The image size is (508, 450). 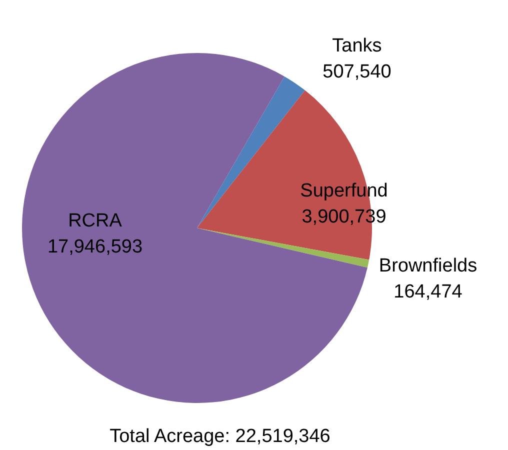 What do you see at coordinates (357, 71) in the screenshot?
I see `data-label: 507,540` at bounding box center [357, 71].